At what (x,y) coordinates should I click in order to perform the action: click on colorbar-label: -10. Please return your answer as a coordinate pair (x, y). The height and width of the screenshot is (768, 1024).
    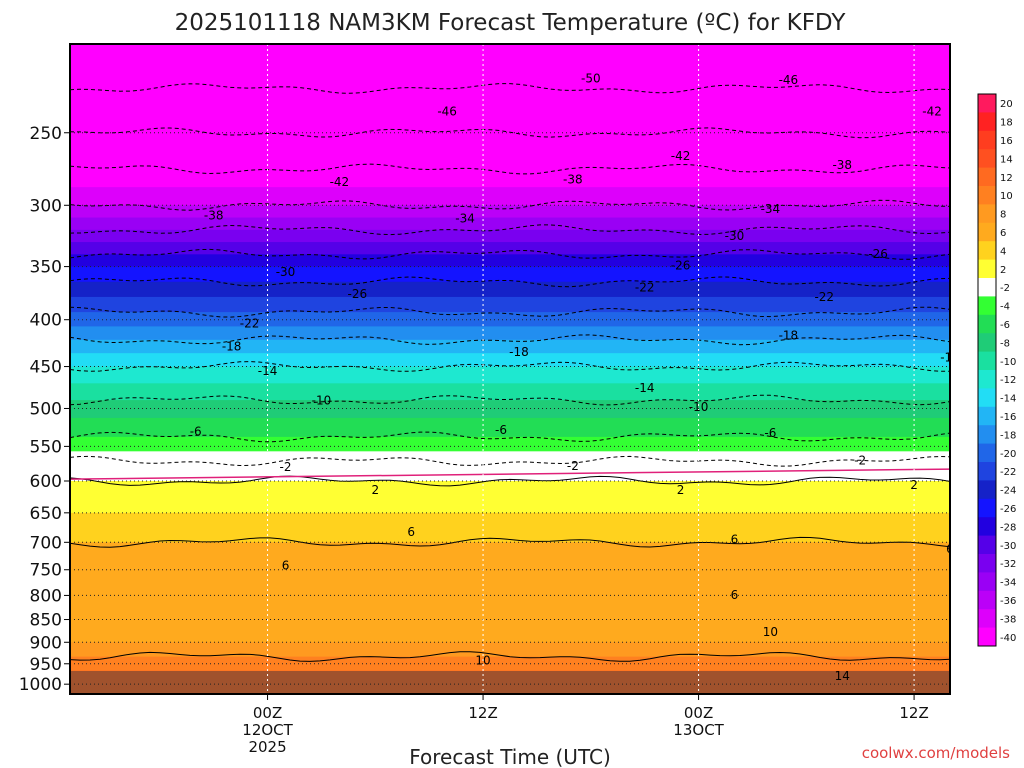
    Looking at the image, I should click on (1008, 362).